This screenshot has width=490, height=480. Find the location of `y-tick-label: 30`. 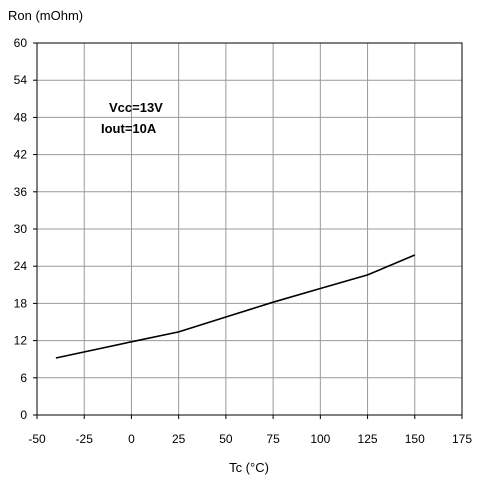

y-tick-label: 30 is located at coordinates (21, 229).